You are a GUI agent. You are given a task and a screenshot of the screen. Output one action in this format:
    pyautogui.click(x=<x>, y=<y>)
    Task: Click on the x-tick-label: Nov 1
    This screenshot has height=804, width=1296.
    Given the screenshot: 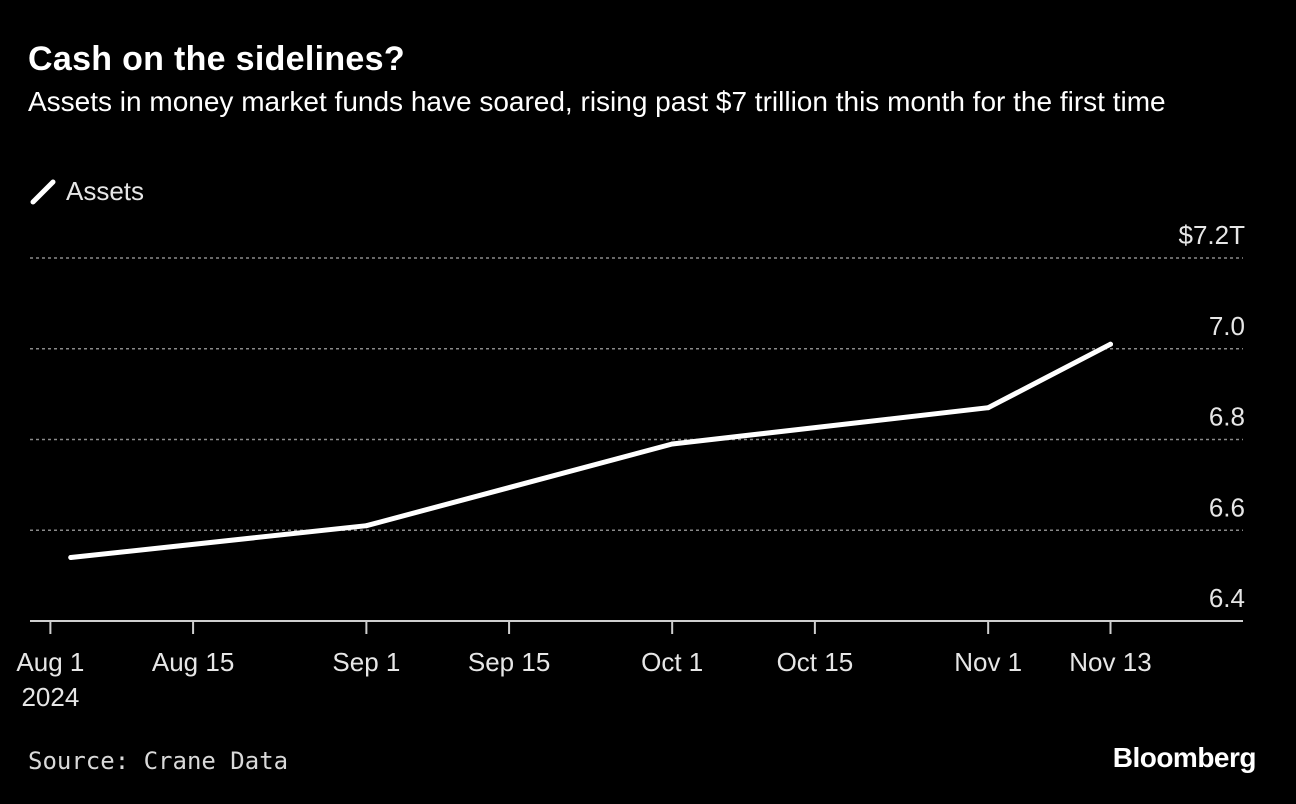 What is the action you would take?
    pyautogui.click(x=988, y=662)
    